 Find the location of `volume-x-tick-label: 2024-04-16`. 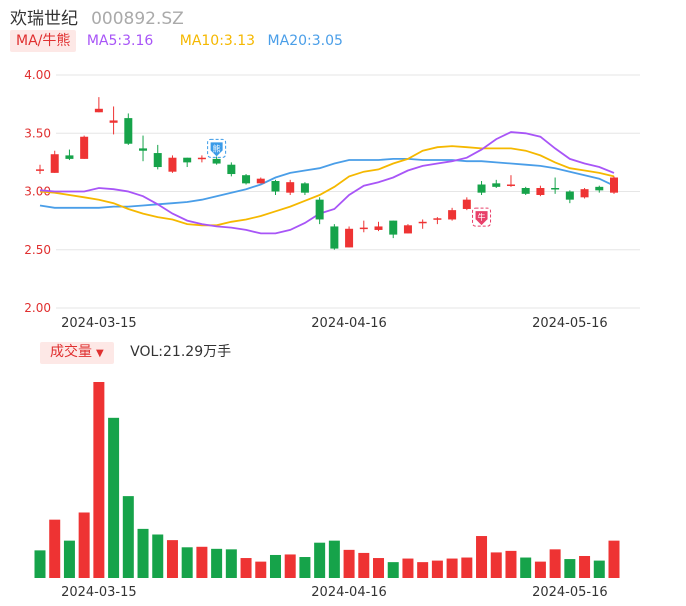

volume-x-tick-label: 2024-04-16 is located at coordinates (349, 592).